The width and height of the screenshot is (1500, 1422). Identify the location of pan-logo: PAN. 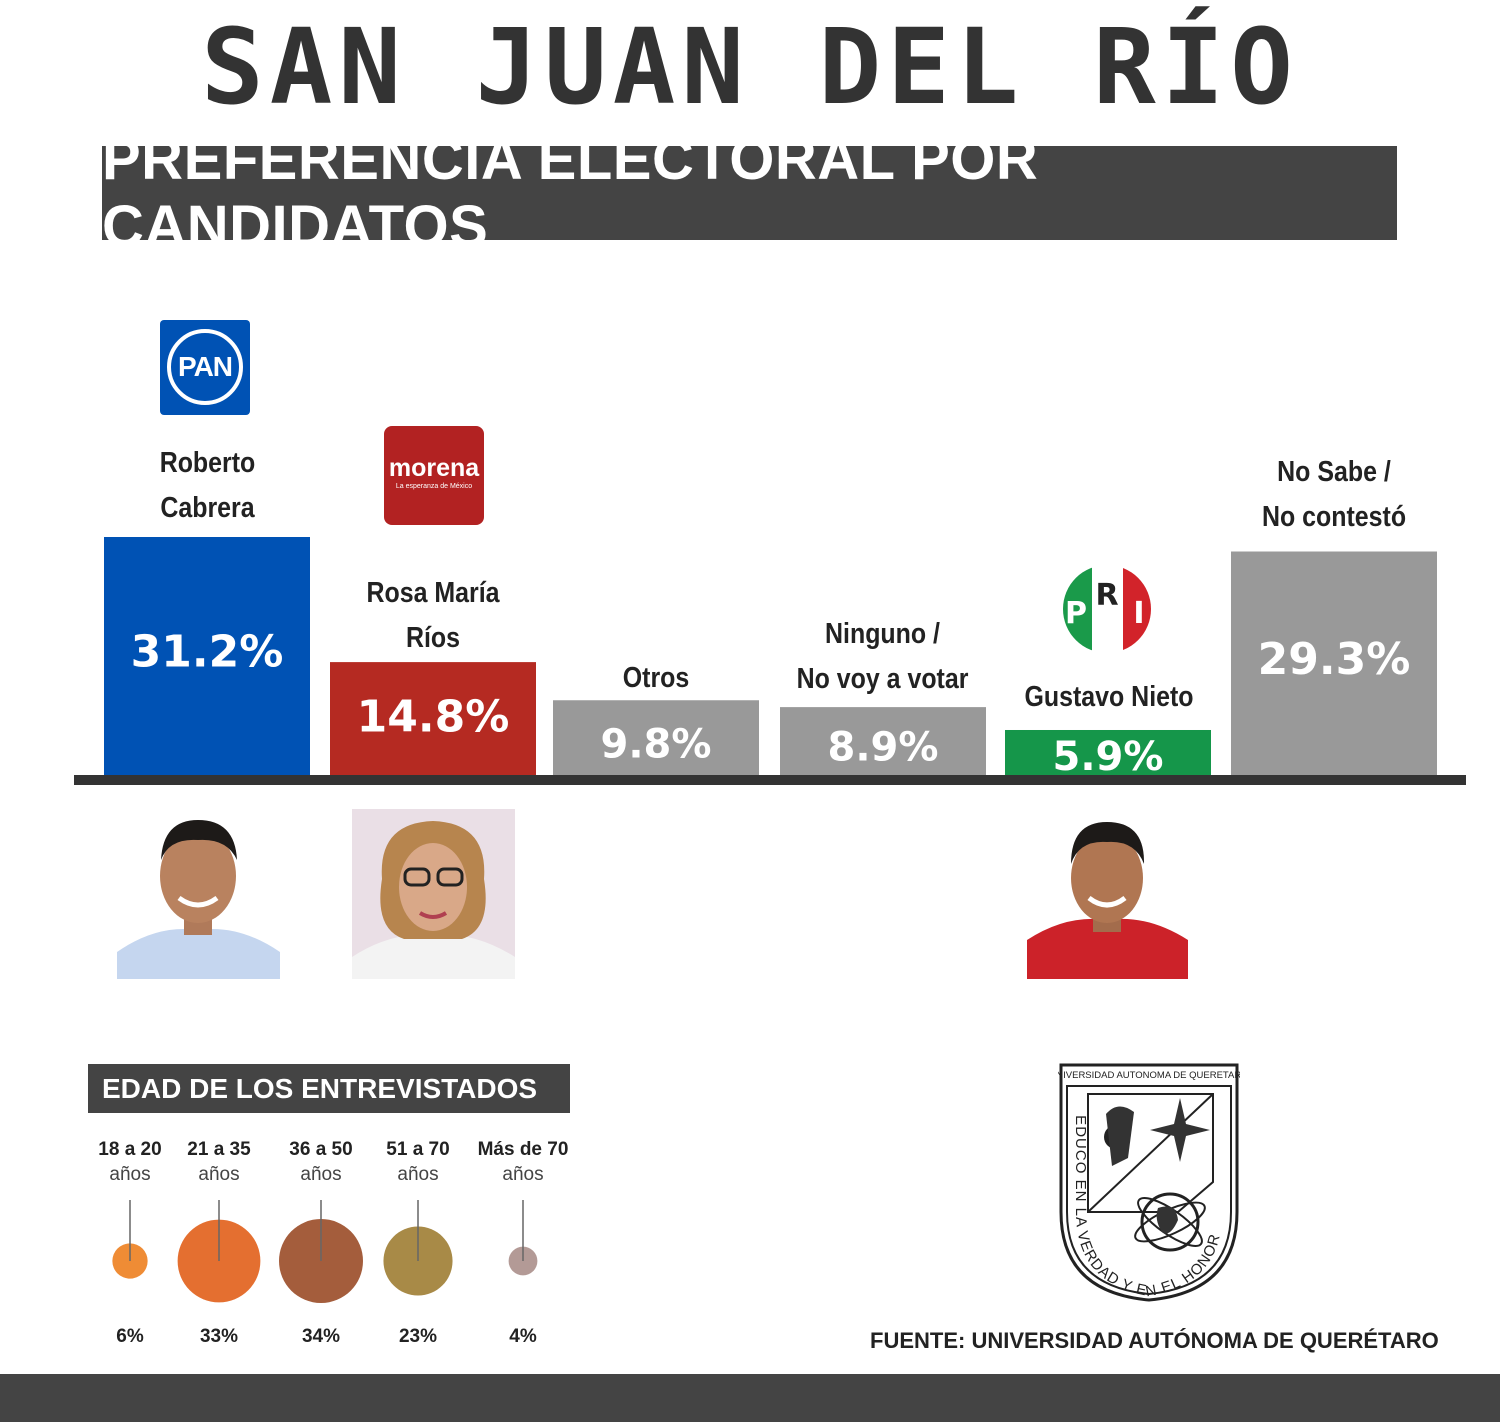
(205, 367).